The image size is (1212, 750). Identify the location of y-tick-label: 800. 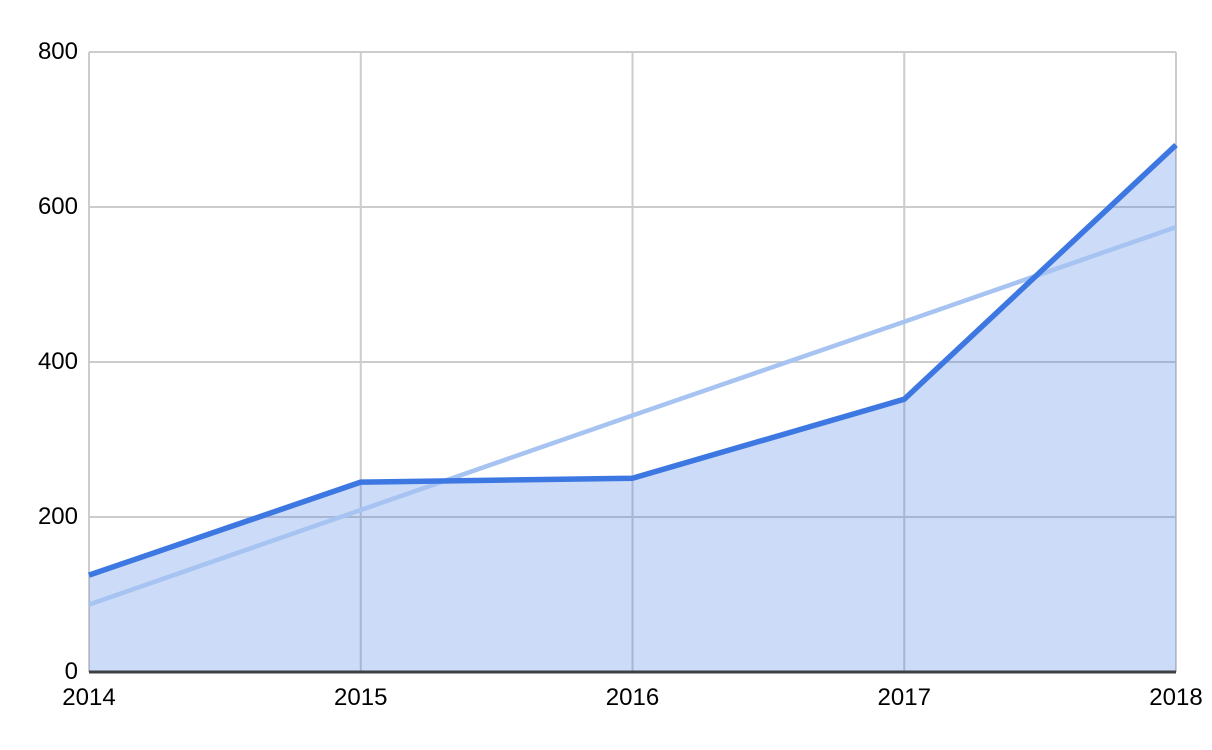
(57, 51).